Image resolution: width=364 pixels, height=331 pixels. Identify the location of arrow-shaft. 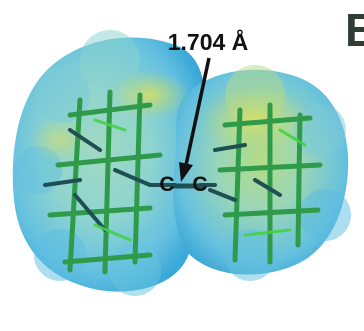
(197, 111).